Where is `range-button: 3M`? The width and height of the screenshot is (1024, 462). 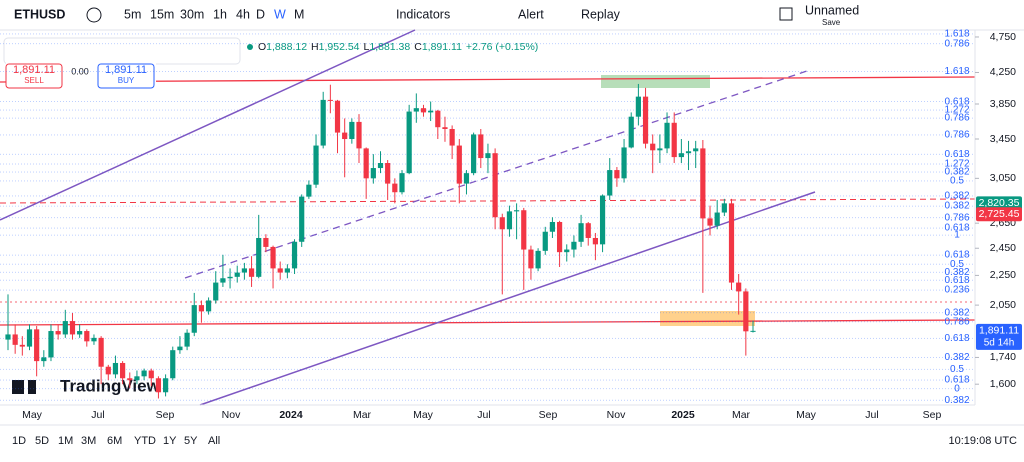
range-button: 3M is located at coordinates (88, 441).